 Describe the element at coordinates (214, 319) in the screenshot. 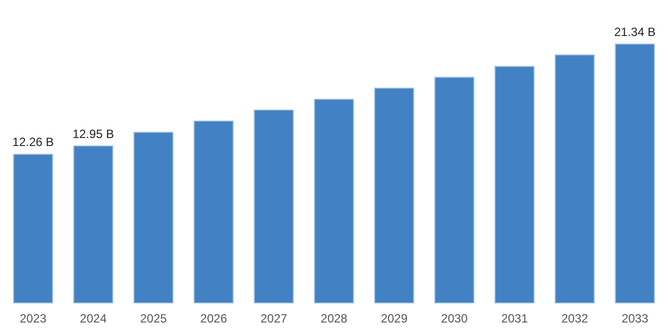

I see `x-tick-label: 2026` at that location.